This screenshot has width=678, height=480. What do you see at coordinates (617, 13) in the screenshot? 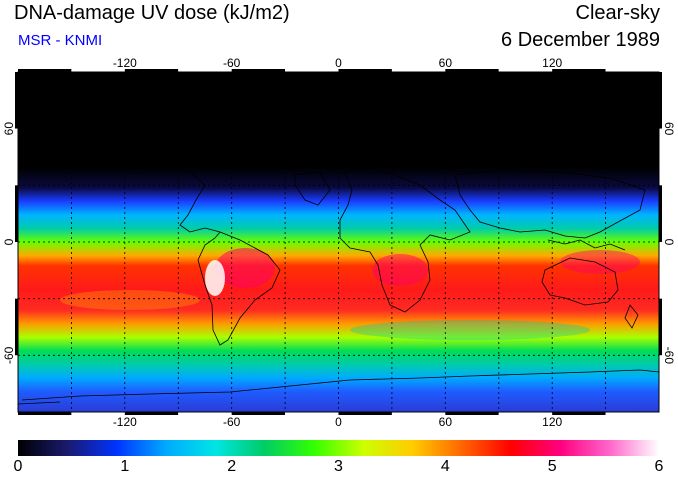
I see `sky-condition-label: Clear-sky` at bounding box center [617, 13].